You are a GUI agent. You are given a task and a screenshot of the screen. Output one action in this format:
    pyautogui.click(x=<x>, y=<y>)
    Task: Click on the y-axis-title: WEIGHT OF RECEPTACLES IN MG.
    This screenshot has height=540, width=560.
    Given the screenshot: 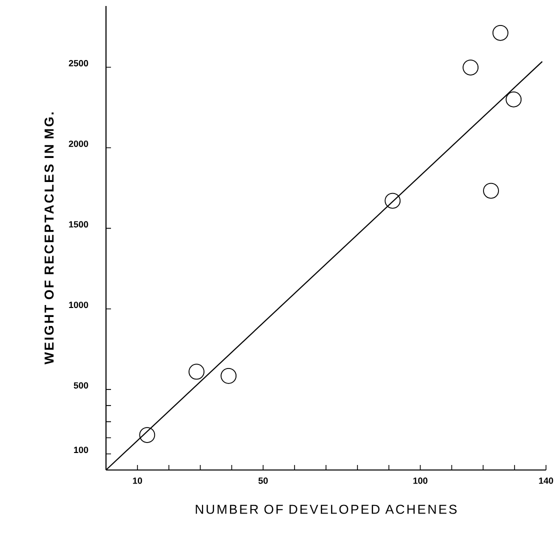 What is the action you would take?
    pyautogui.click(x=49, y=238)
    